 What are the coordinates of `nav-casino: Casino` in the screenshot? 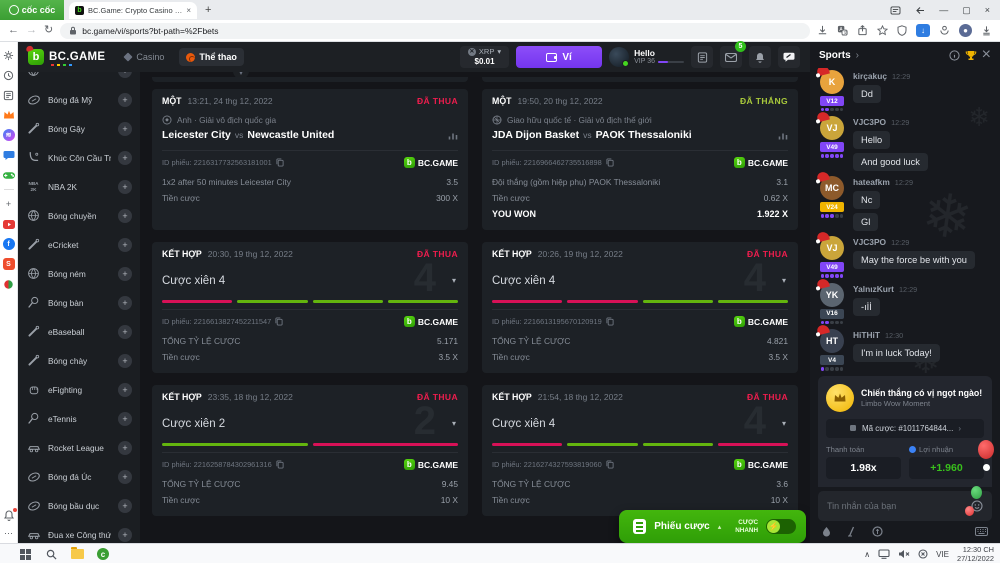 It's located at (144, 57).